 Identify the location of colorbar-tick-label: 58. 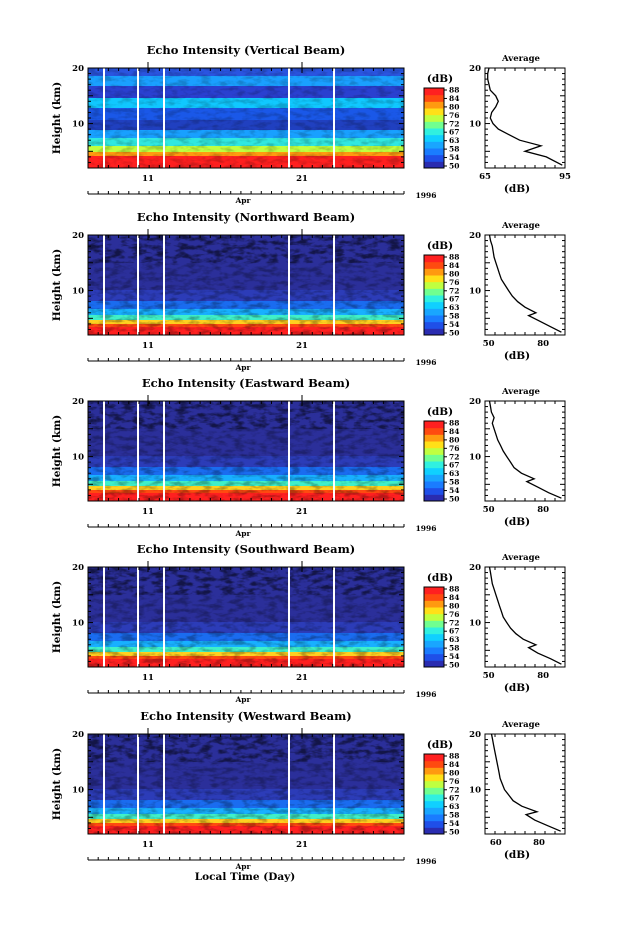
(454, 149).